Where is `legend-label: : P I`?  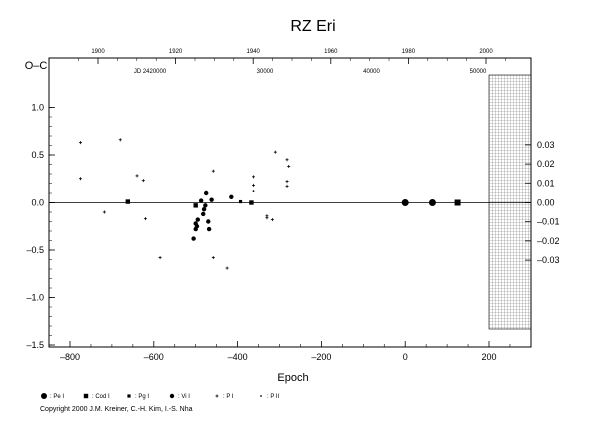
legend-label: : P I is located at coordinates (228, 397).